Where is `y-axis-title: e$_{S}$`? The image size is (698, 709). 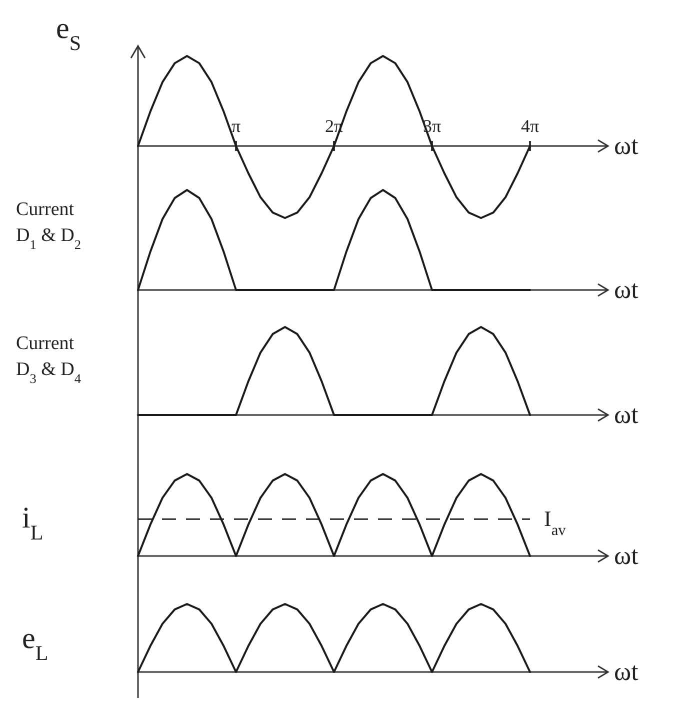
y-axis-title: e$_{S}$ is located at coordinates (69, 33).